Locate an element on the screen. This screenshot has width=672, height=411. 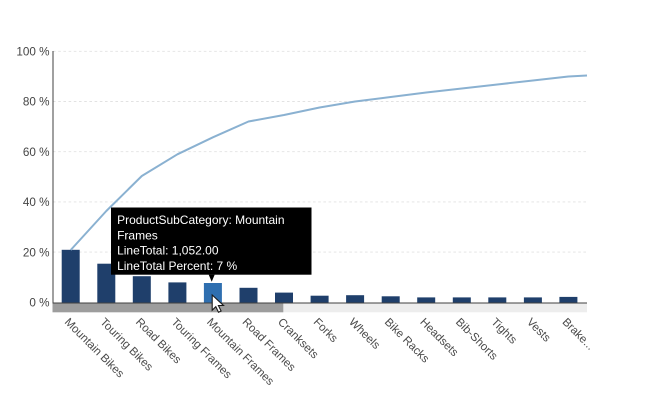
svg-text: 40 % is located at coordinates (36, 202).